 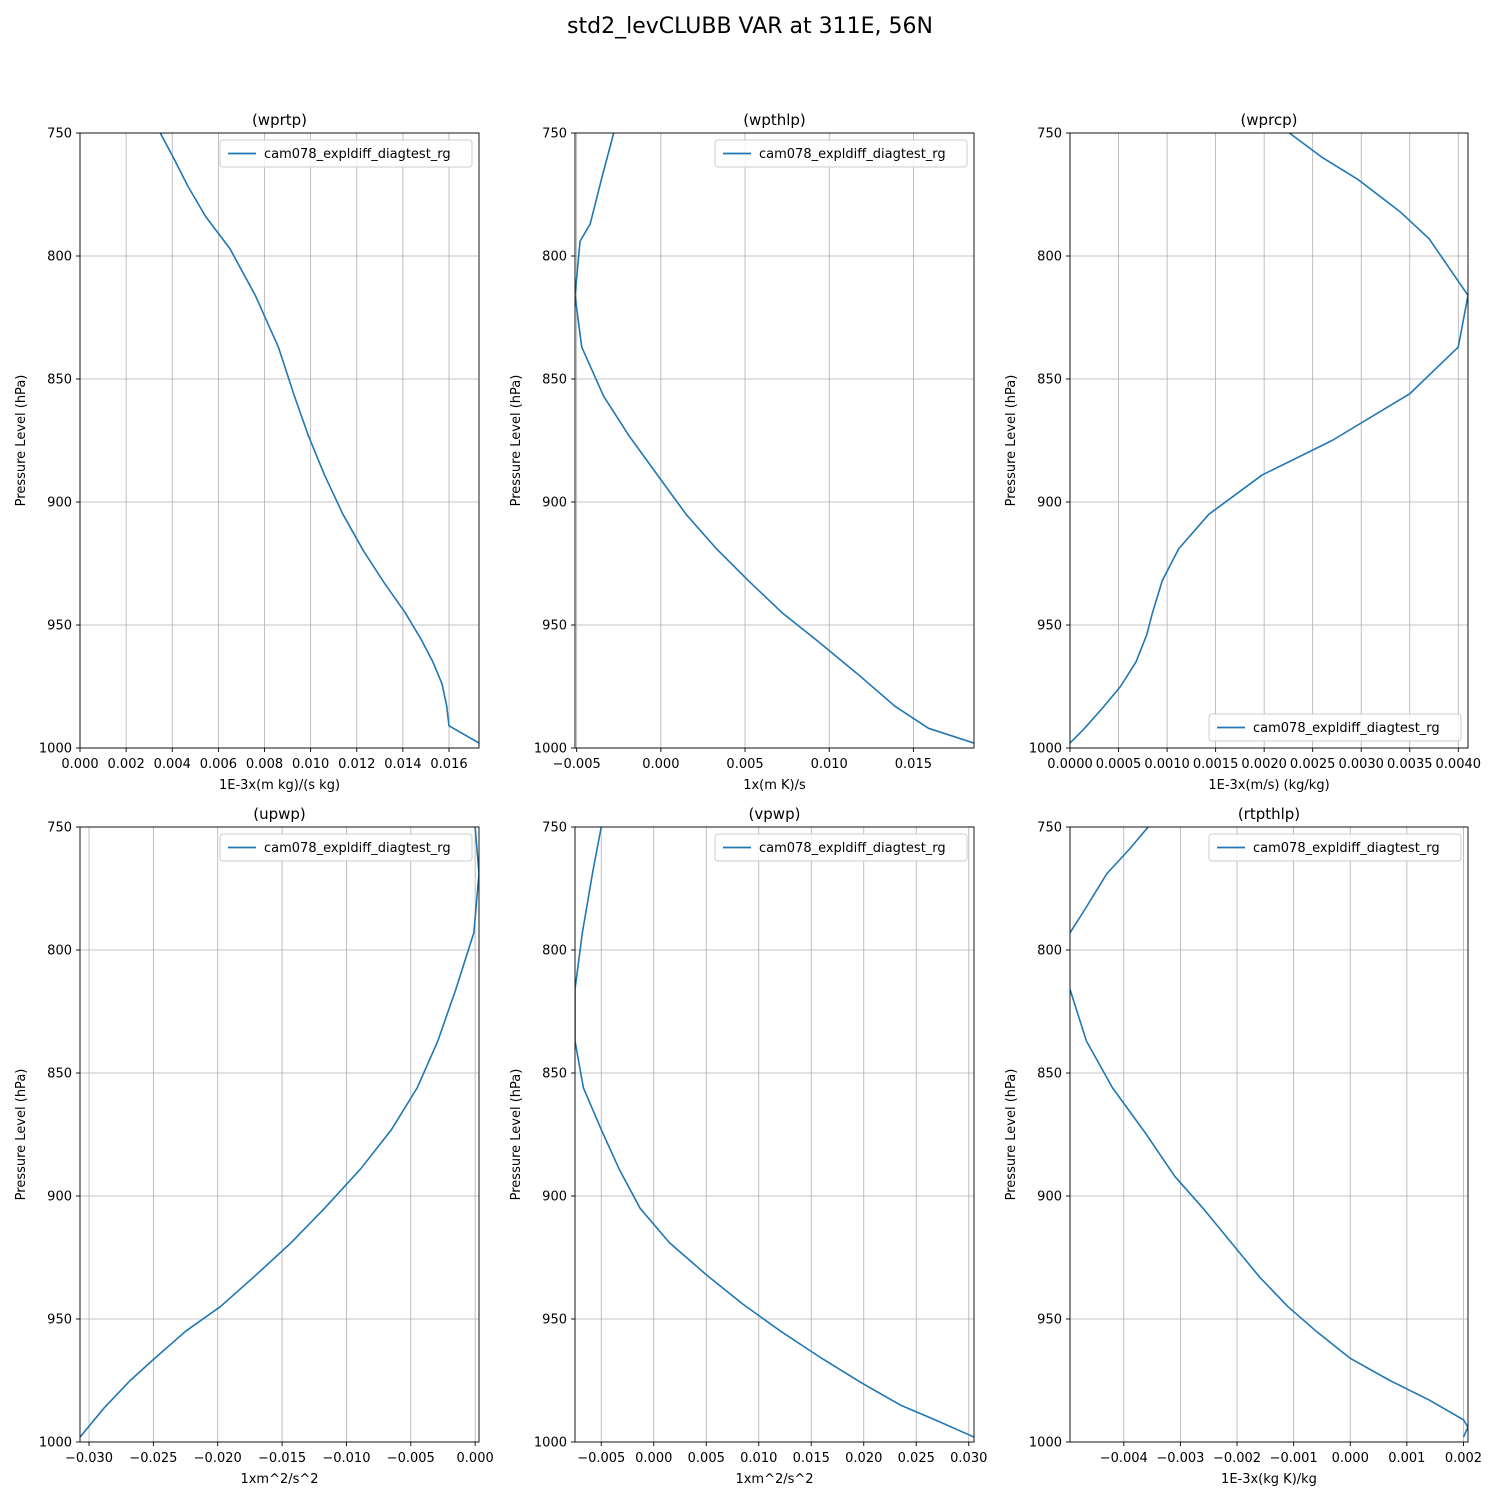 I want to click on subplot-title: (wprcp), so click(x=1268, y=120).